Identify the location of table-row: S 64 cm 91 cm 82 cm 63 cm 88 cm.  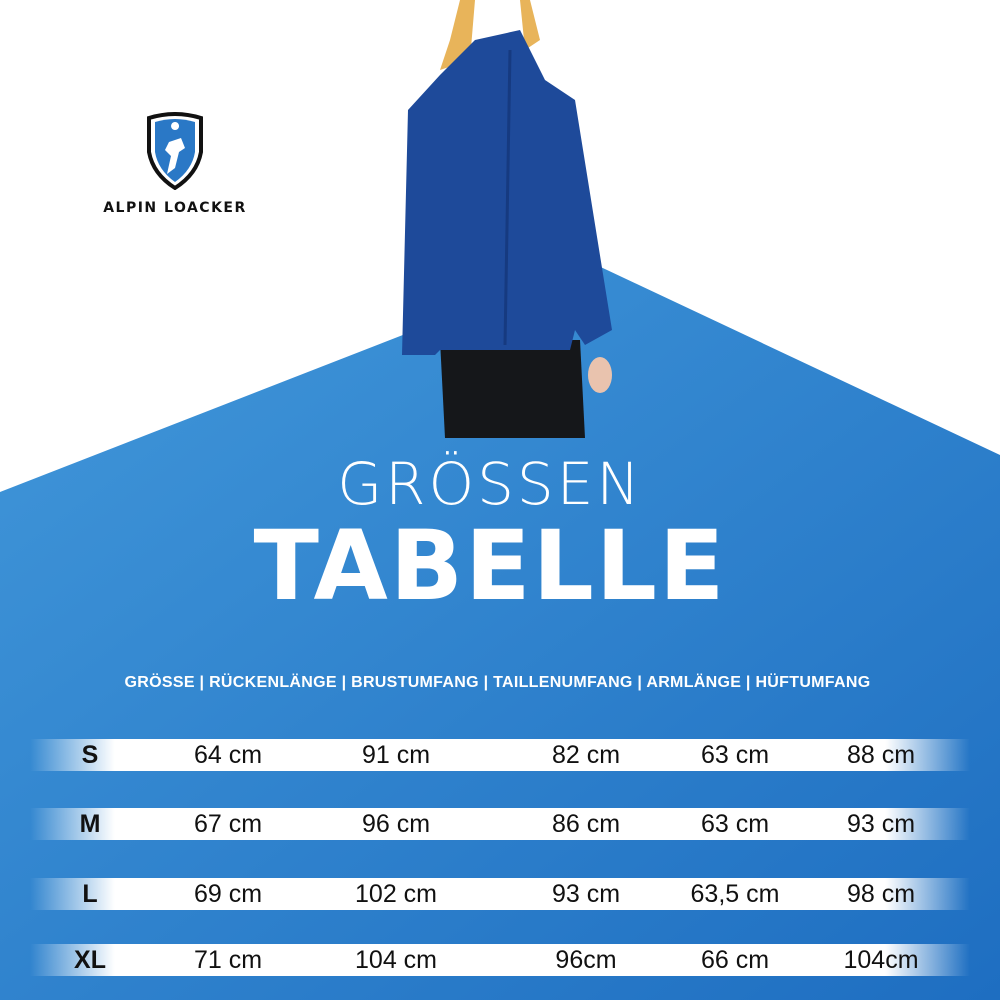
(500, 755).